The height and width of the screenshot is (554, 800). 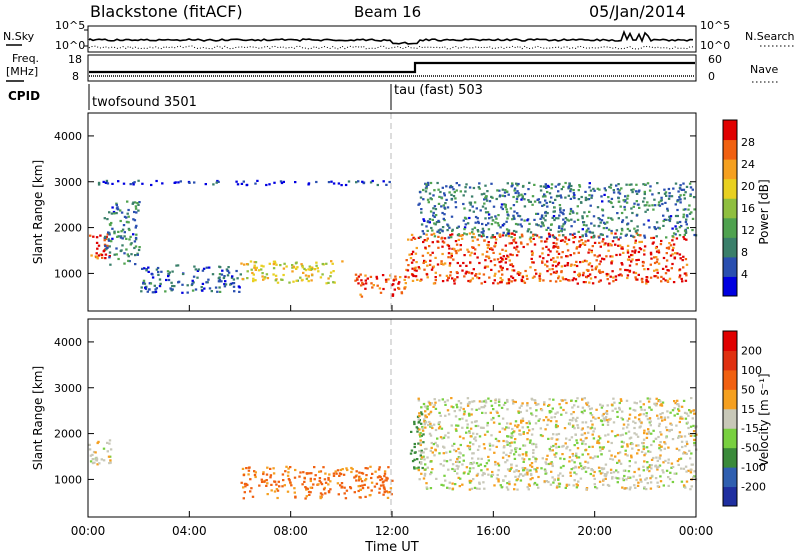 What do you see at coordinates (387, 12) in the screenshot?
I see `beam-label: Beam 16` at bounding box center [387, 12].